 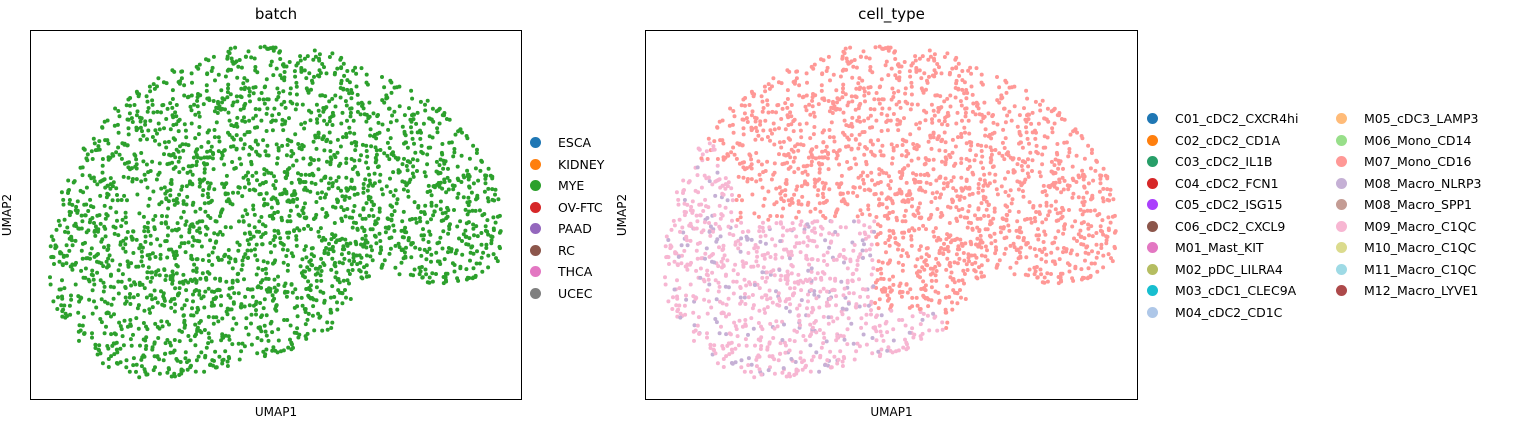 What do you see at coordinates (567, 218) in the screenshot?
I see `batch-legend: ESCA KIDNEY MYE OV-FTC PAAD RC THCA UCEC` at bounding box center [567, 218].